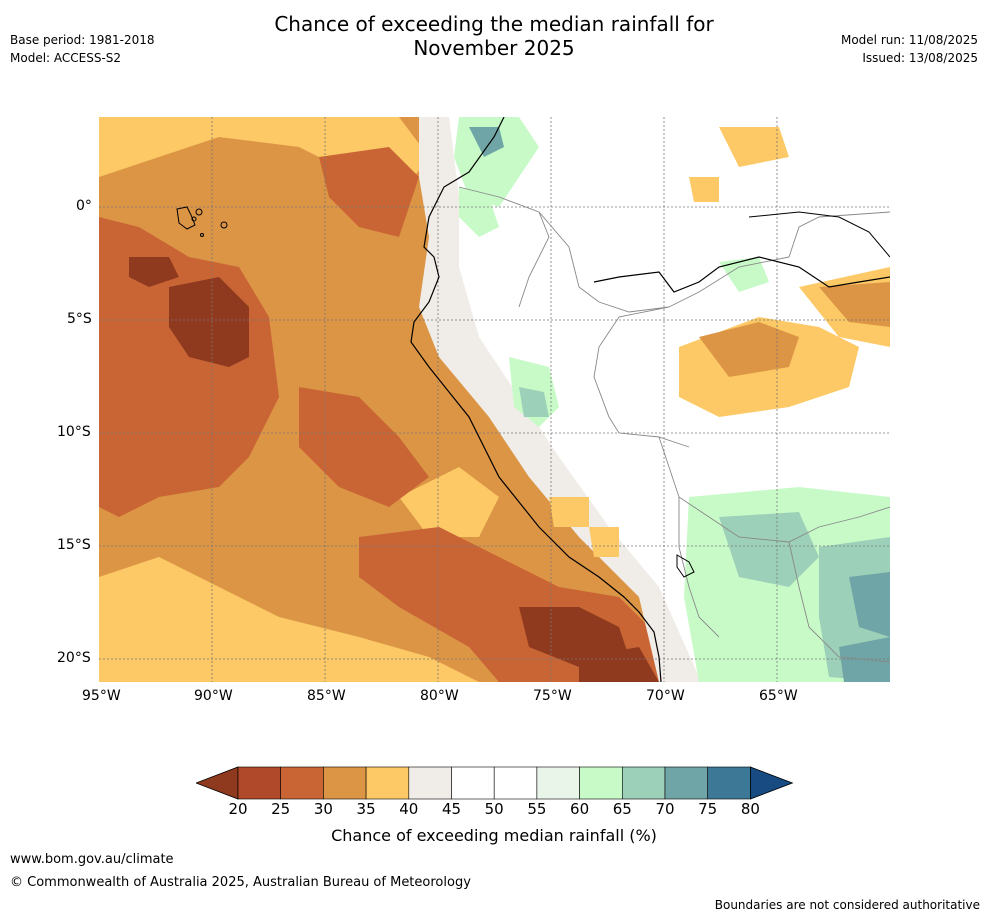 This screenshot has width=988, height=919. Describe the element at coordinates (665, 696) in the screenshot. I see `lon-label-70w: 70°W` at that location.